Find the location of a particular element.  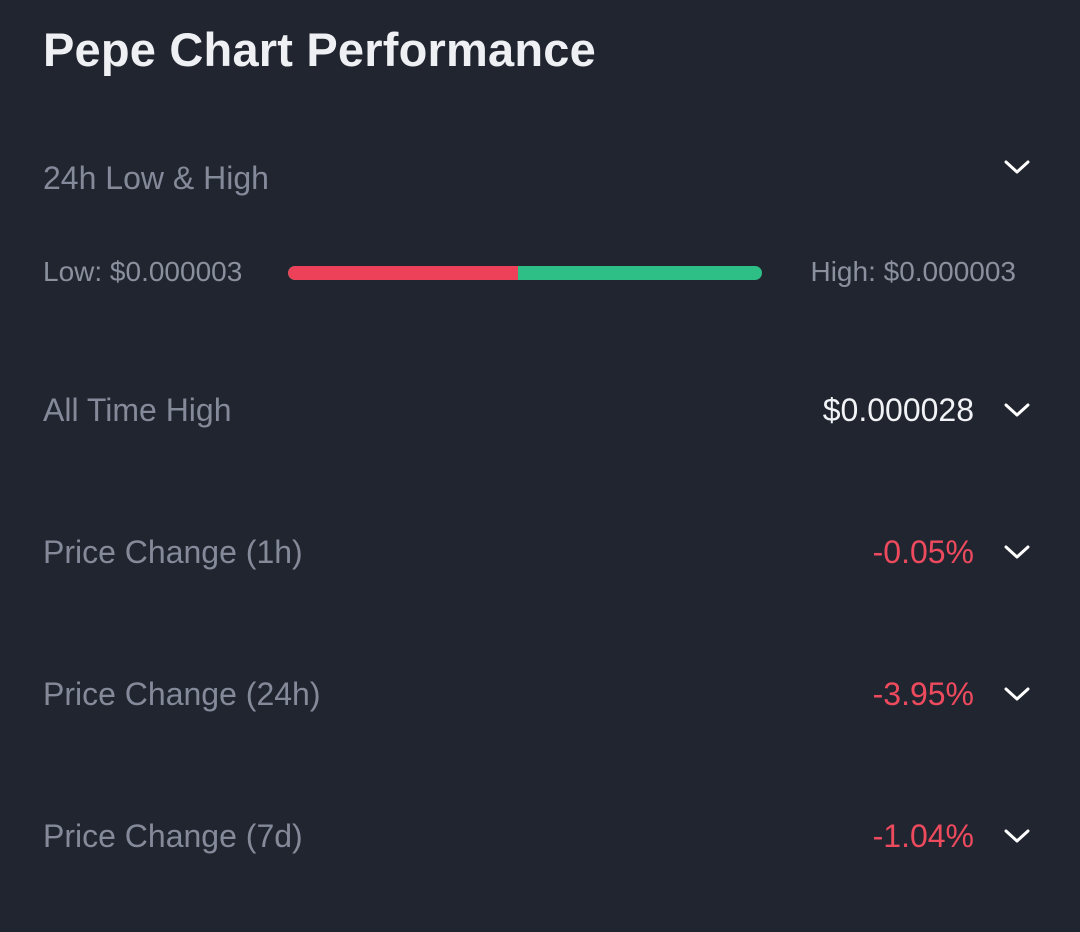

stat-row-all-time-high: All Time High $0.000028 is located at coordinates (540, 410).